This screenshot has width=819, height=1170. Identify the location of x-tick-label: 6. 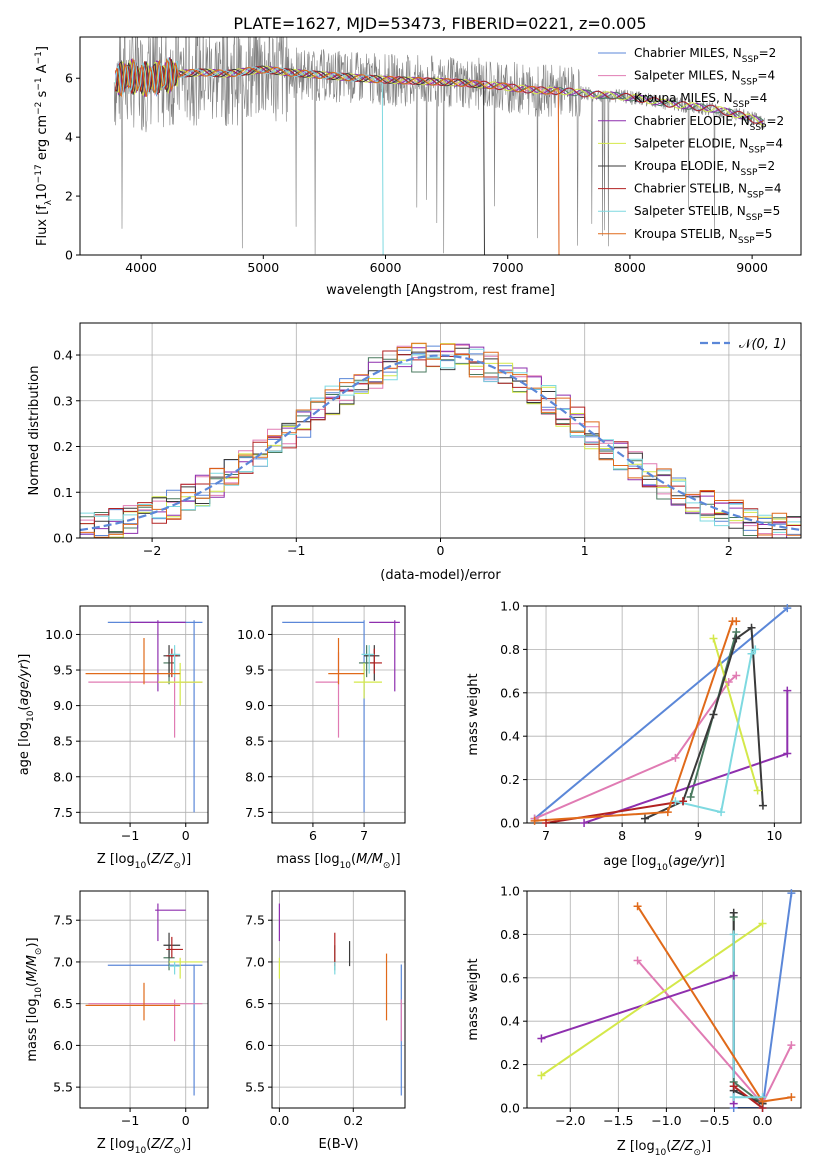
(313, 835).